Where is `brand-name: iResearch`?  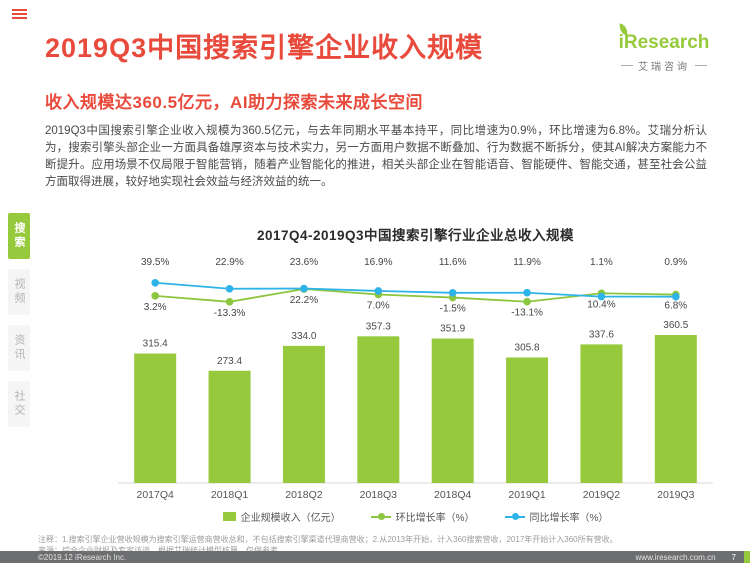
brand-name: iResearch is located at coordinates (664, 42).